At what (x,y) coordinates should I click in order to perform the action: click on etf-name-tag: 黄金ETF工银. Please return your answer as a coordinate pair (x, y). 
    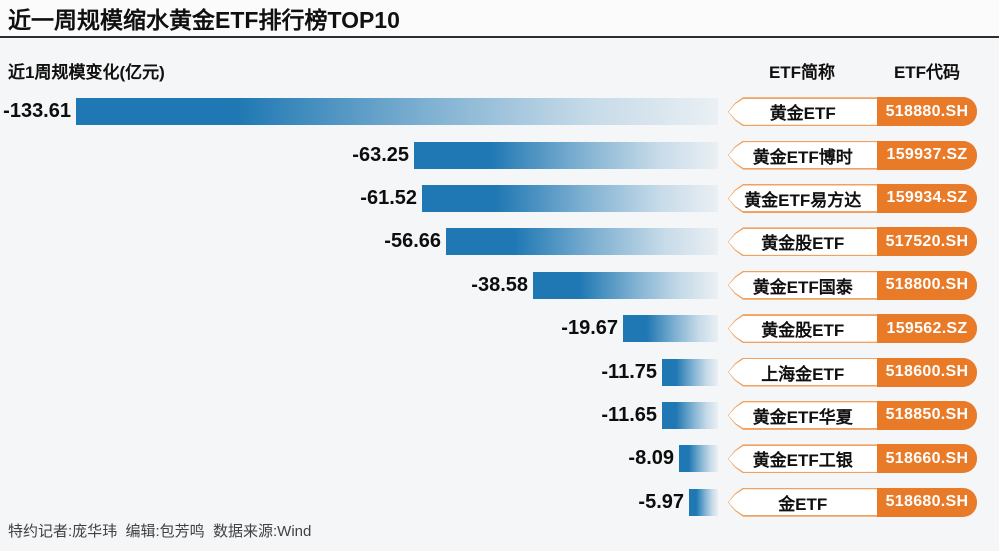
    Looking at the image, I should click on (802, 459).